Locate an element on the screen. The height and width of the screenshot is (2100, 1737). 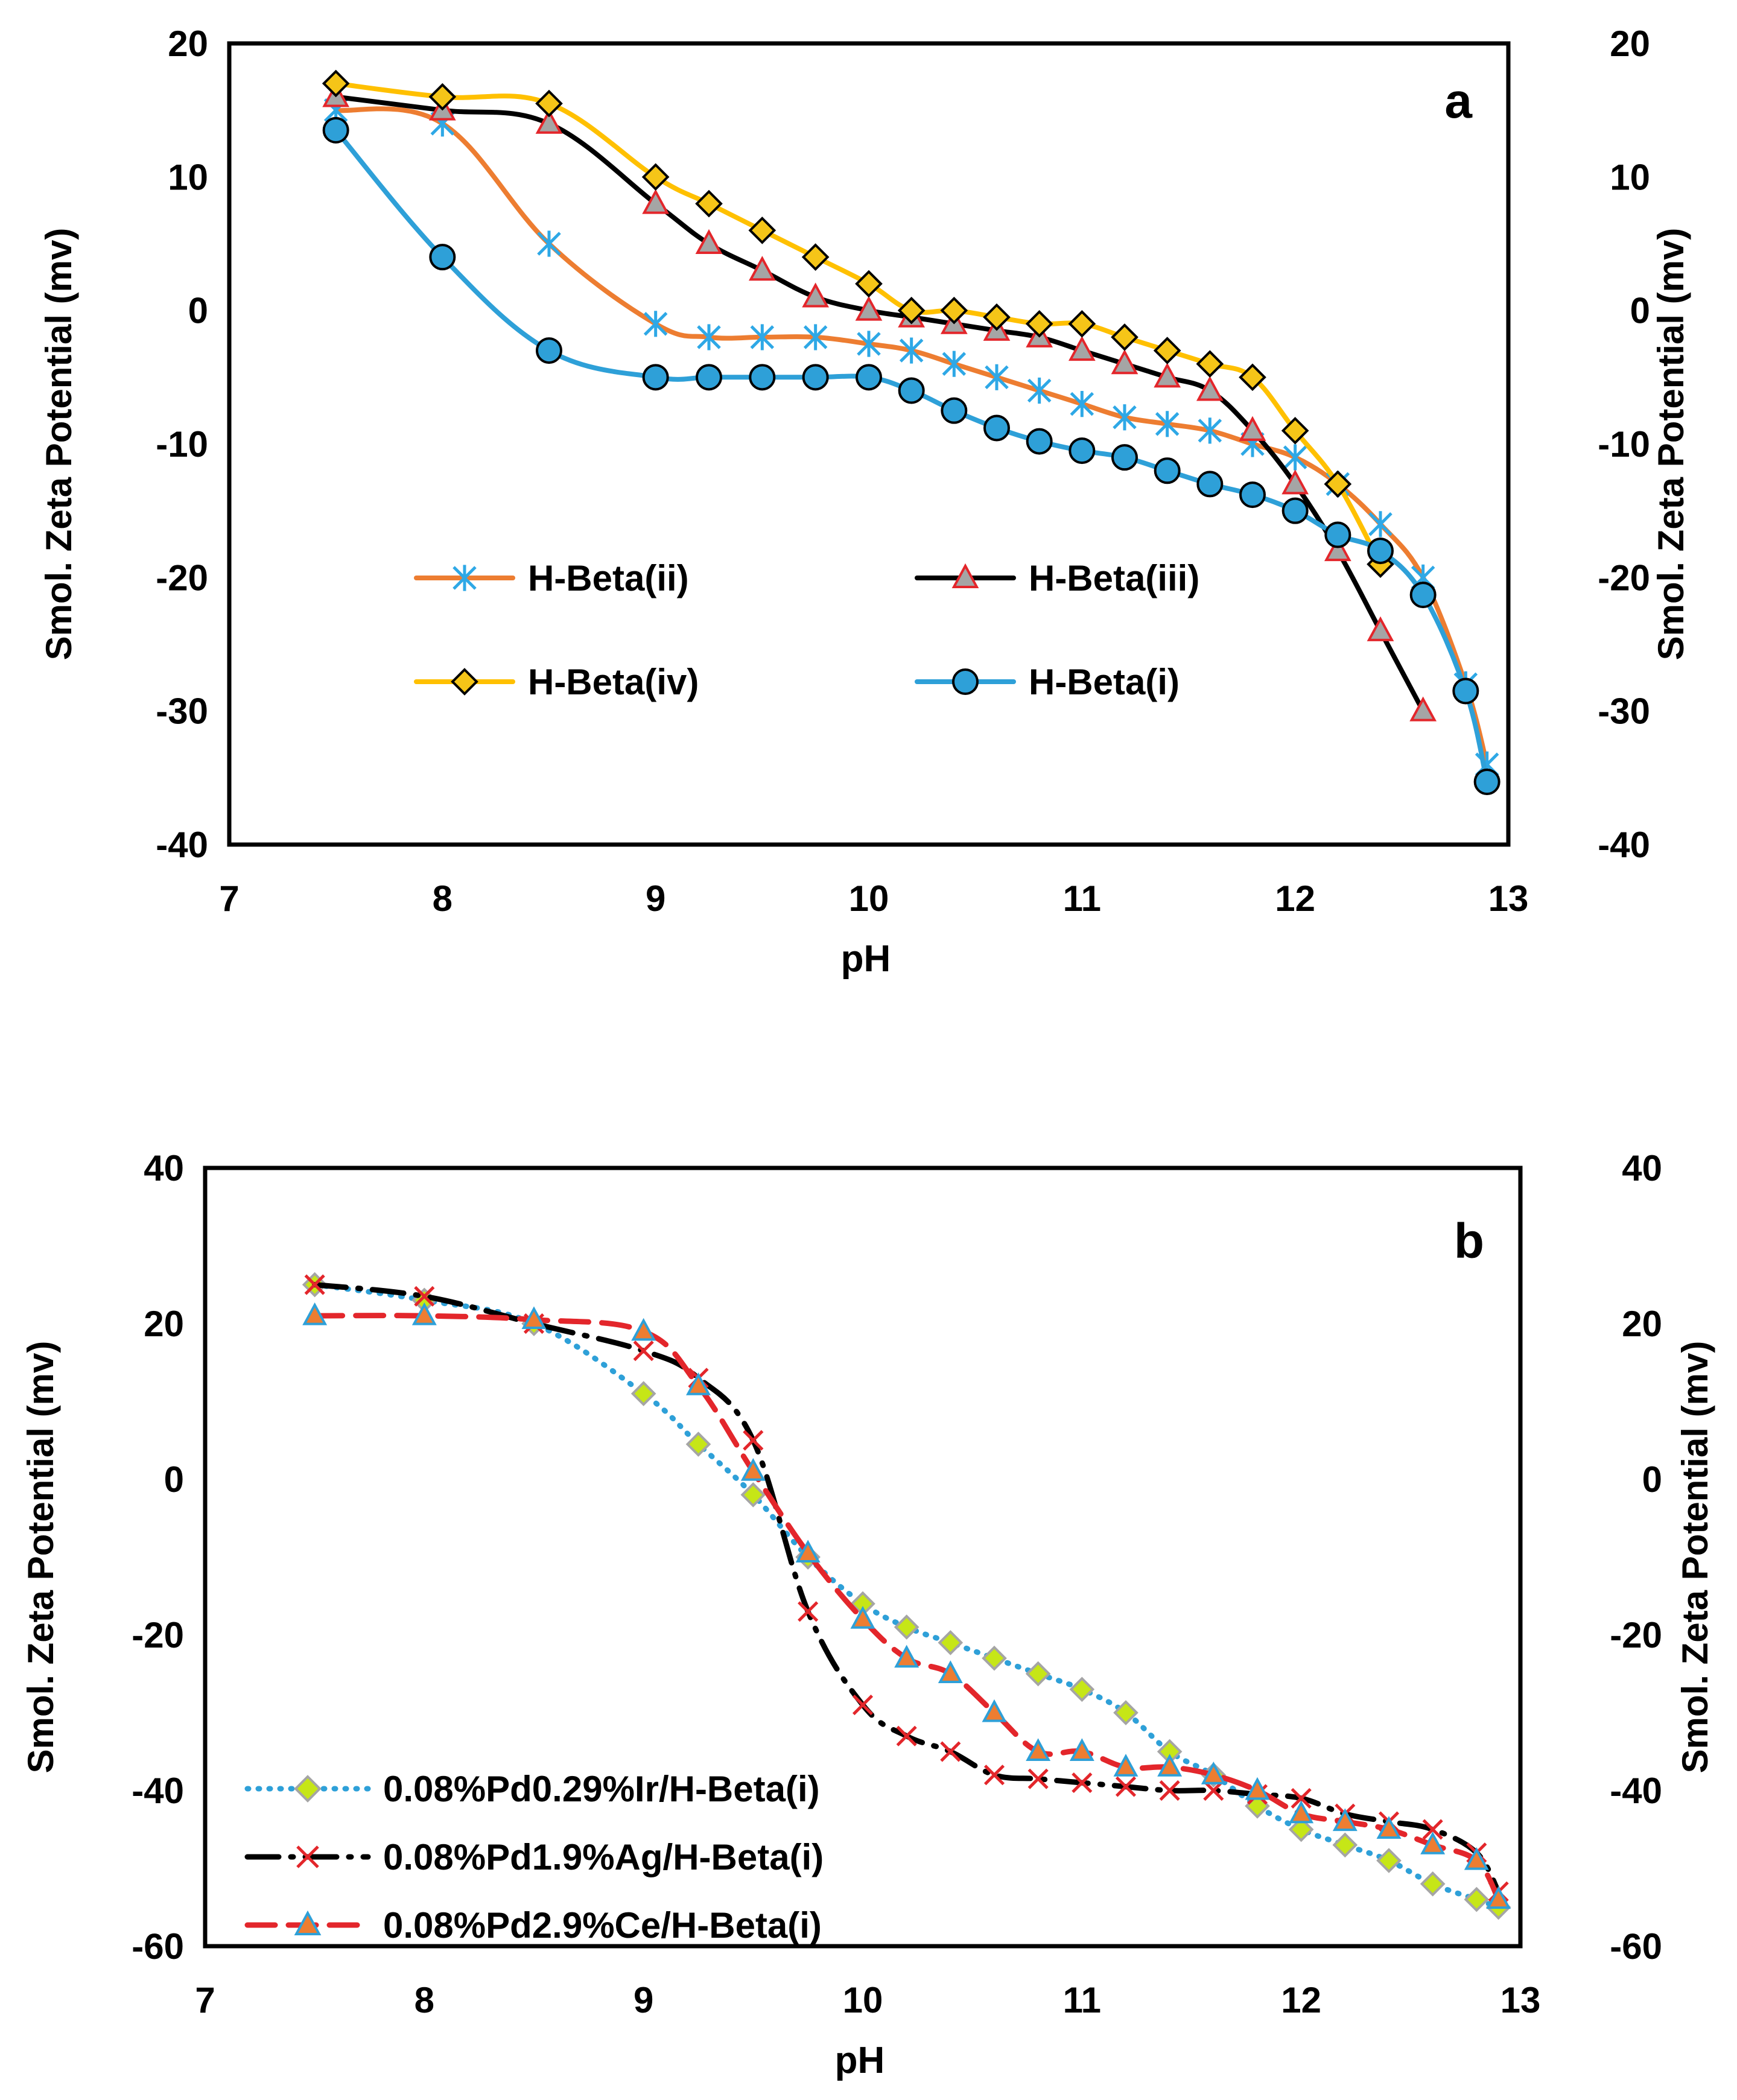
y-tick-label-right: -30 is located at coordinates (1624, 711).